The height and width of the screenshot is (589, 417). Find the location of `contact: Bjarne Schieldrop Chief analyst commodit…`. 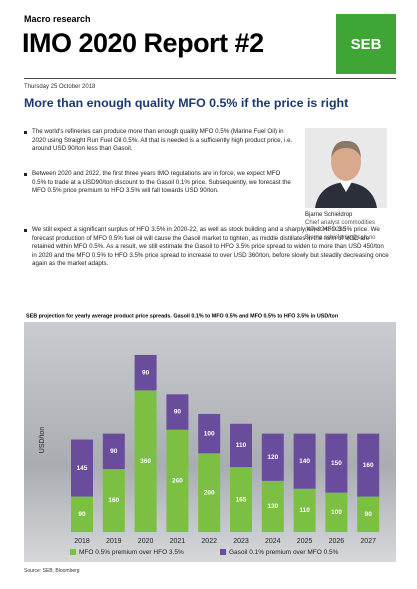

contact: Bjarne Schieldrop Chief analyst commodit… is located at coordinates (340, 227).